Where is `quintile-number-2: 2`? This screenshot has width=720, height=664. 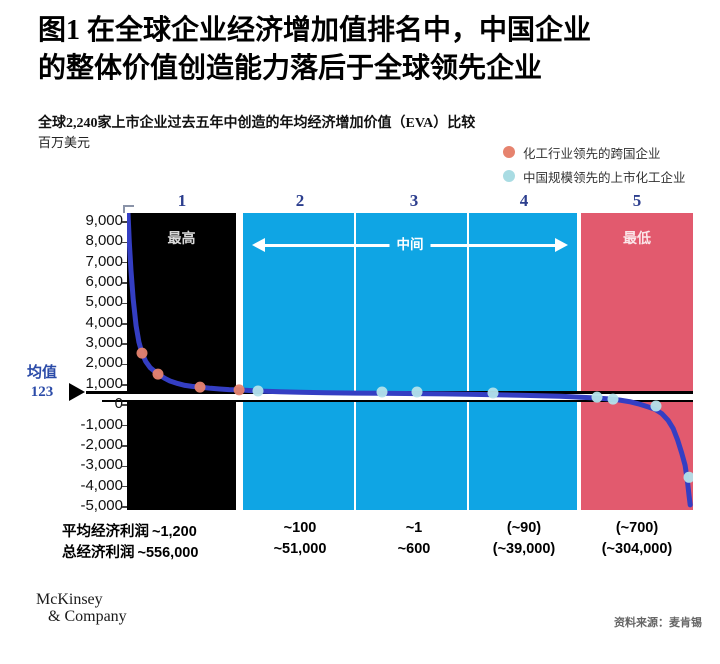
quintile-number-2: 2 is located at coordinates (300, 200).